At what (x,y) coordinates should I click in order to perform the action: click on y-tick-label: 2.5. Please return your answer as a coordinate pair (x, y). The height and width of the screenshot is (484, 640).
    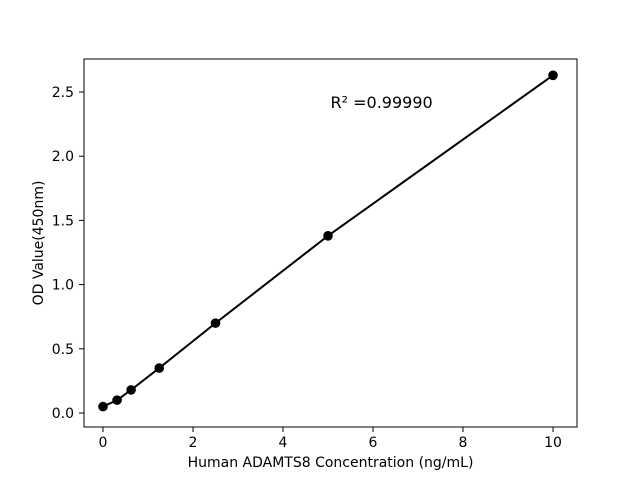
    Looking at the image, I should click on (63, 93).